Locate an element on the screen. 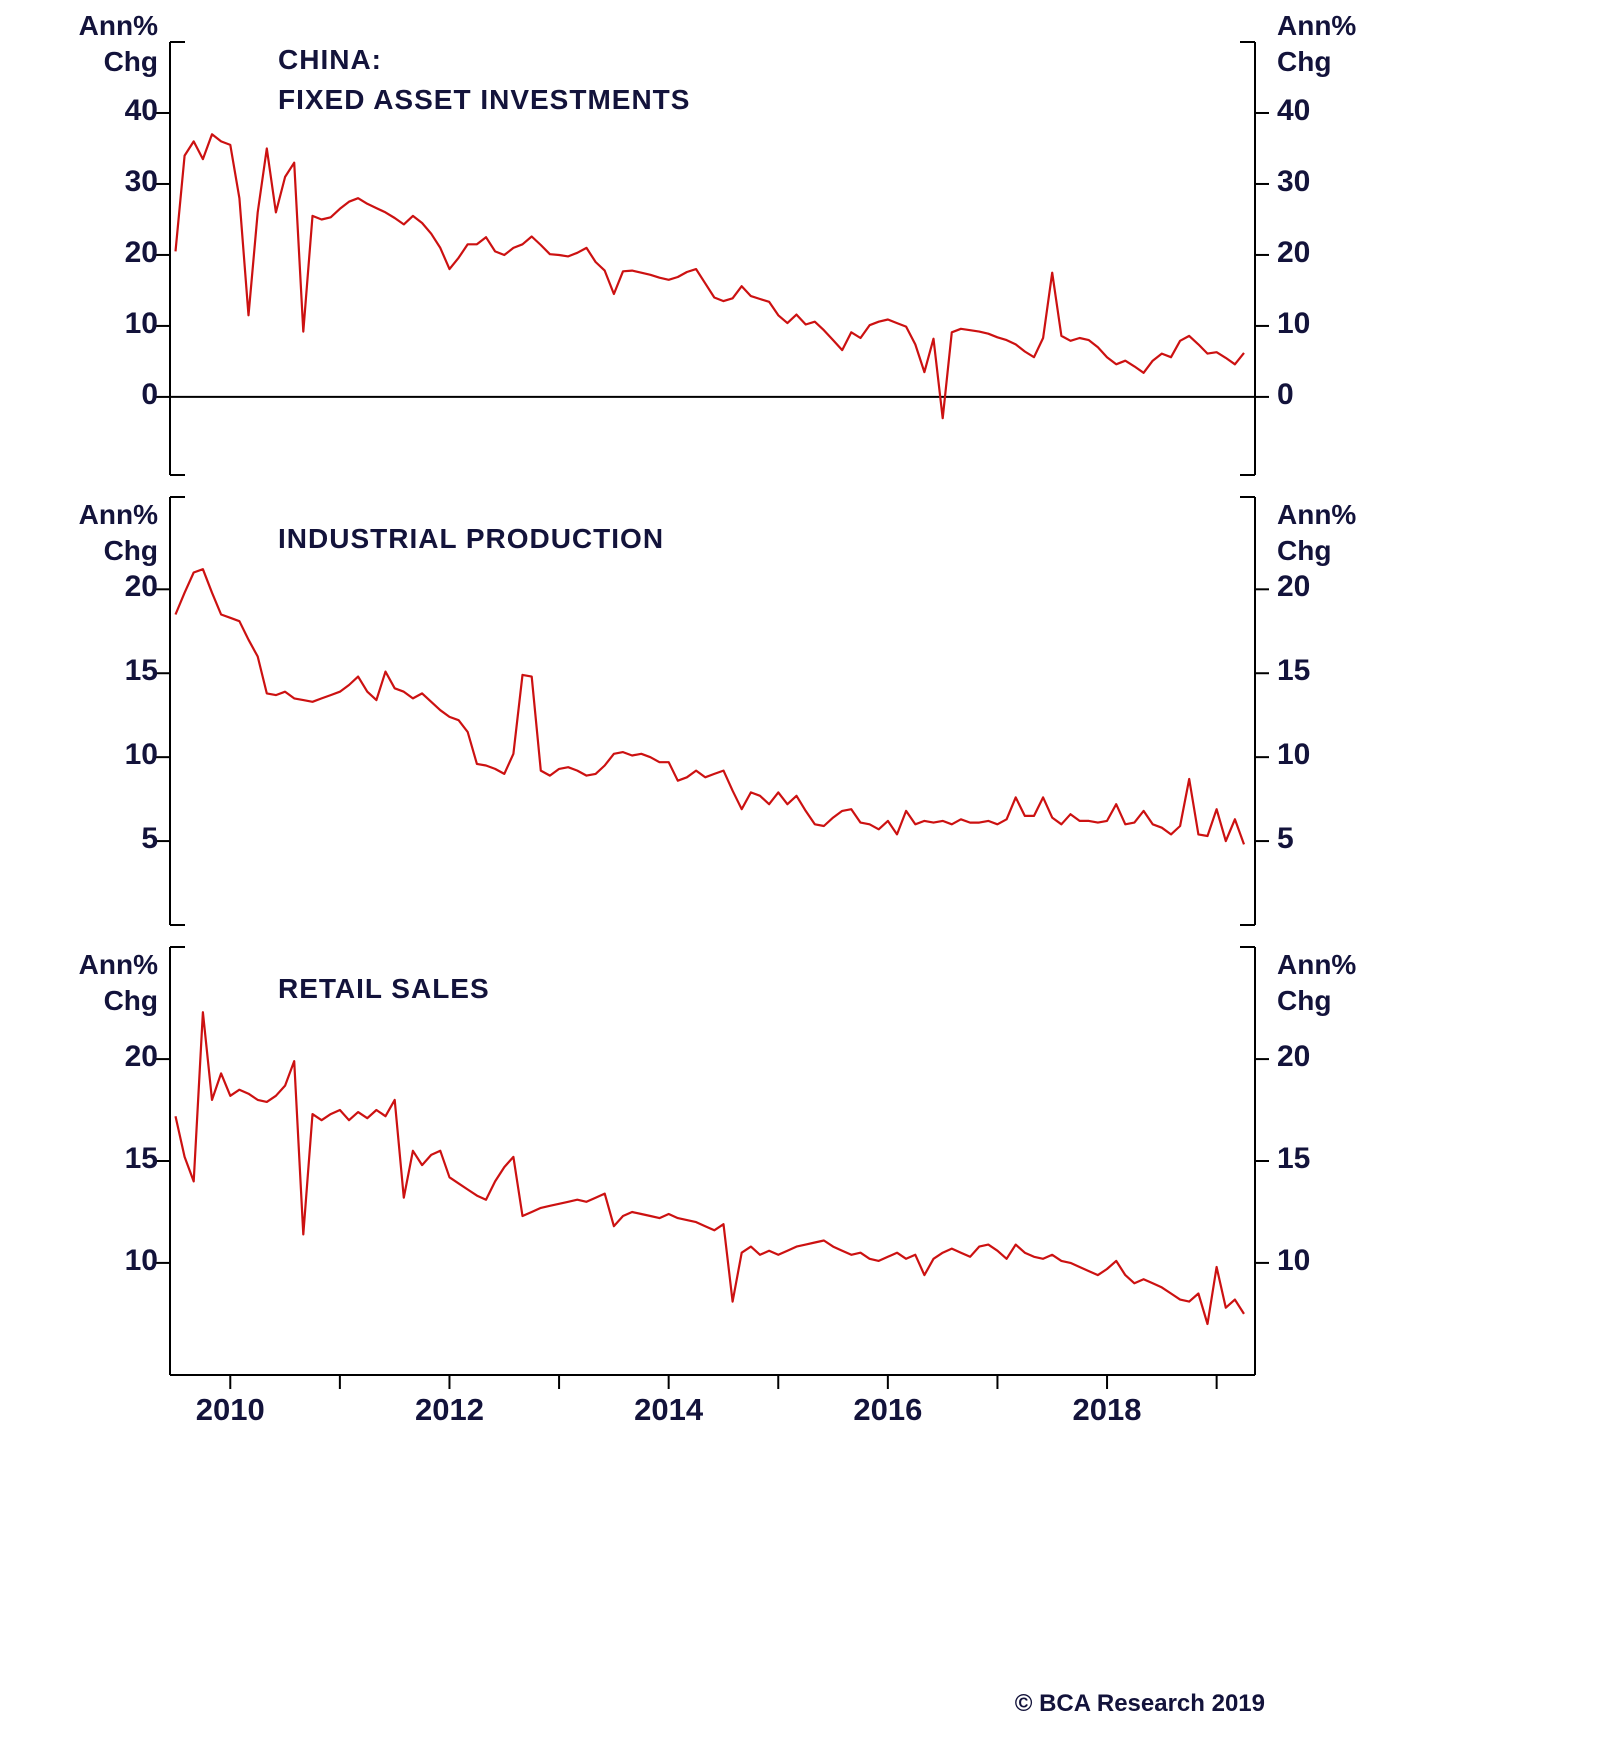 The image size is (1600, 1758). fixed-asset-investments-line is located at coordinates (709, 276).